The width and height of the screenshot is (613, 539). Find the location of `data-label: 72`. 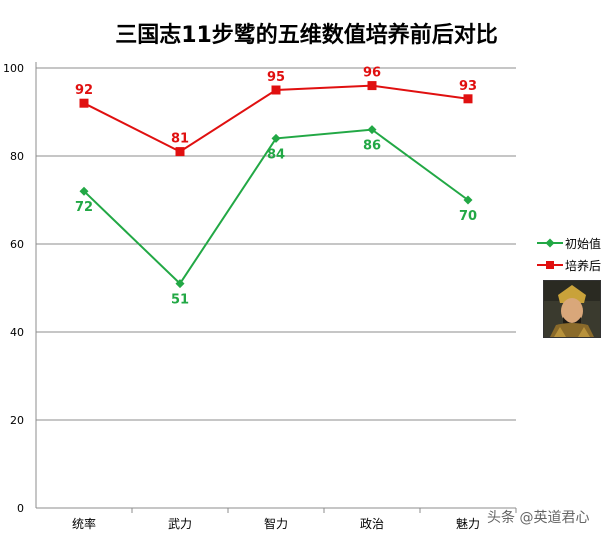

data-label: 72 is located at coordinates (84, 207).